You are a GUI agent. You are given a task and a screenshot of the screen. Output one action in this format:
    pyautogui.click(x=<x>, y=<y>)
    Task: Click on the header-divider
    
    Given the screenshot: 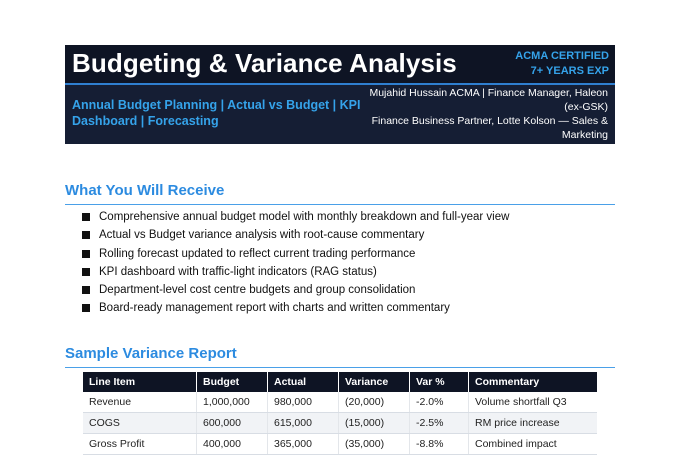 What is the action you would take?
    pyautogui.click(x=340, y=84)
    